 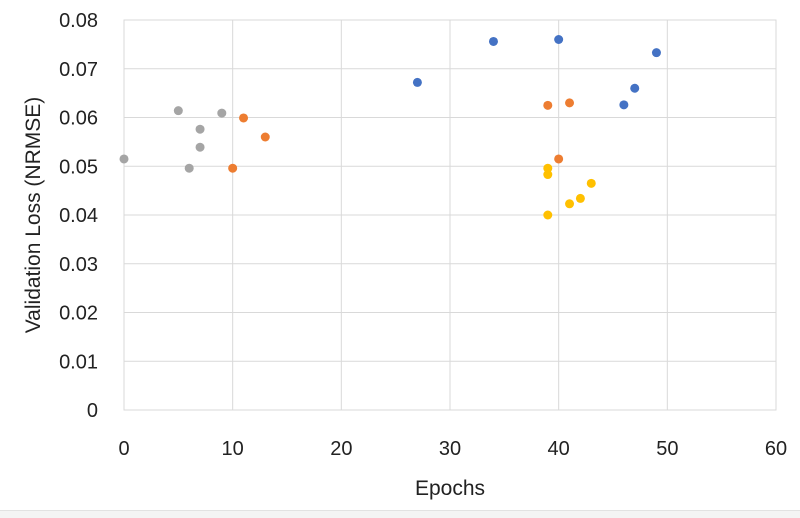 I want to click on y-tick-label: 0.08, so click(x=78, y=21).